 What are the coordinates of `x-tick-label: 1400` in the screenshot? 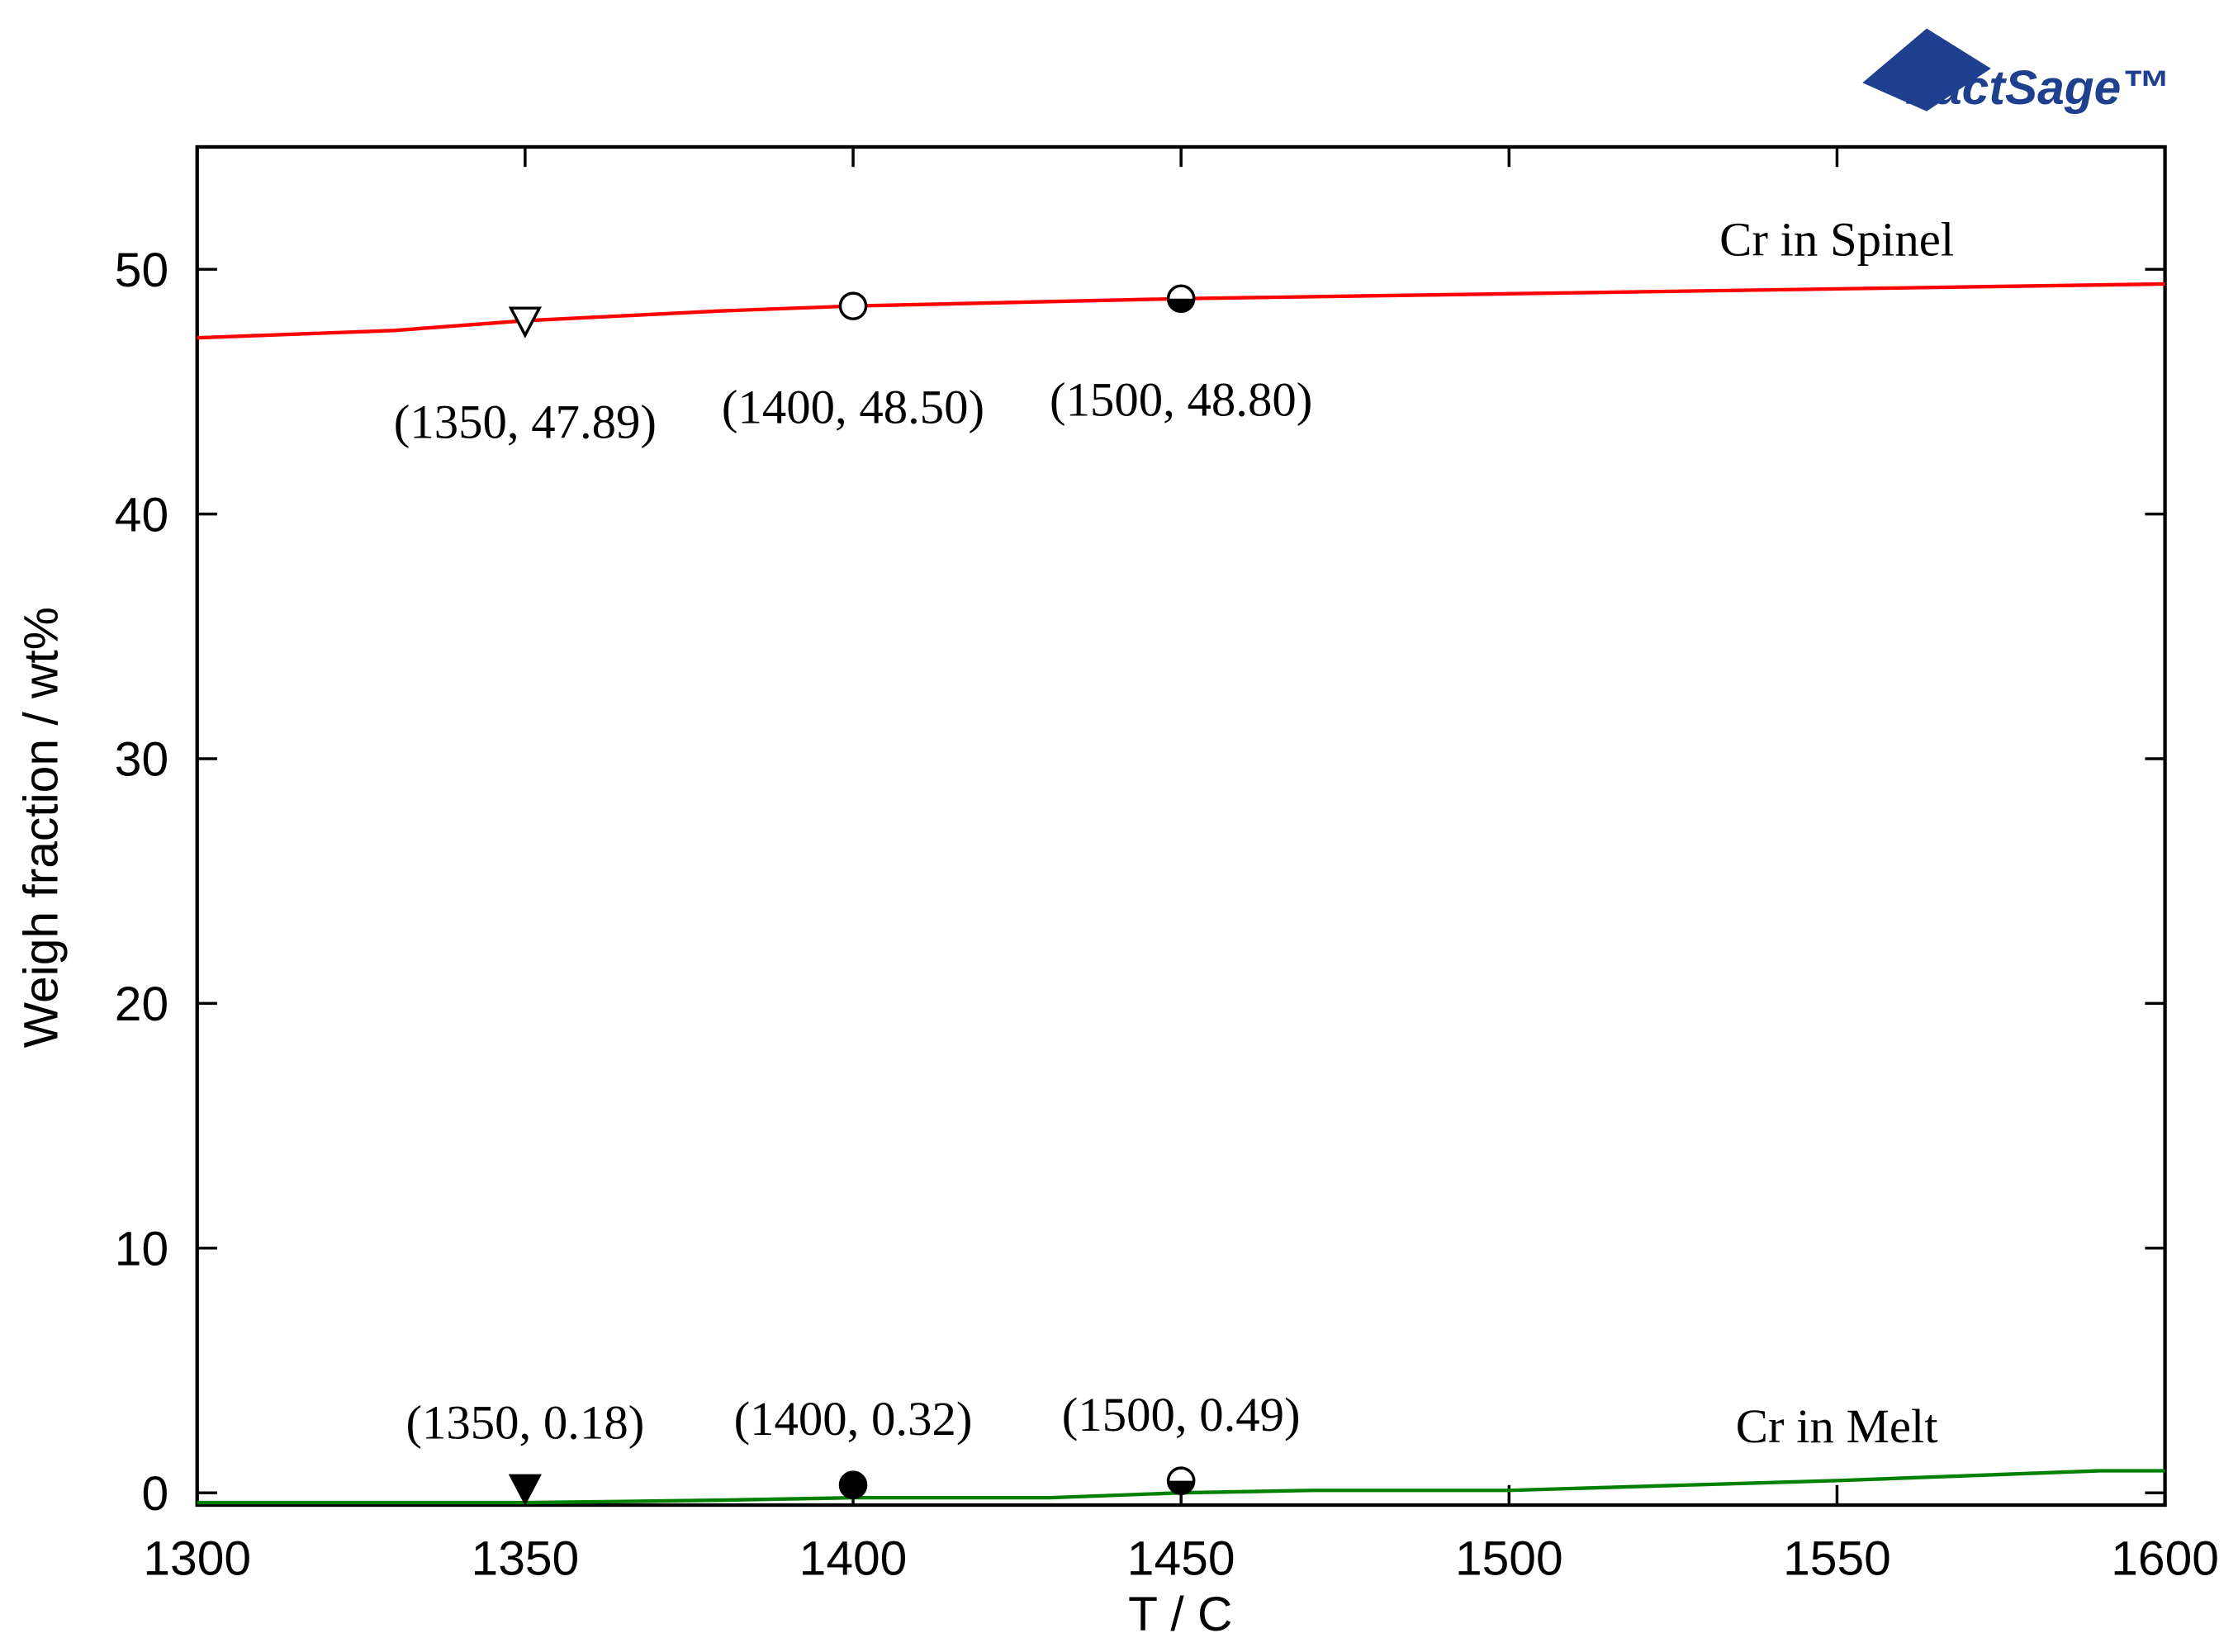 It's located at (853, 1559).